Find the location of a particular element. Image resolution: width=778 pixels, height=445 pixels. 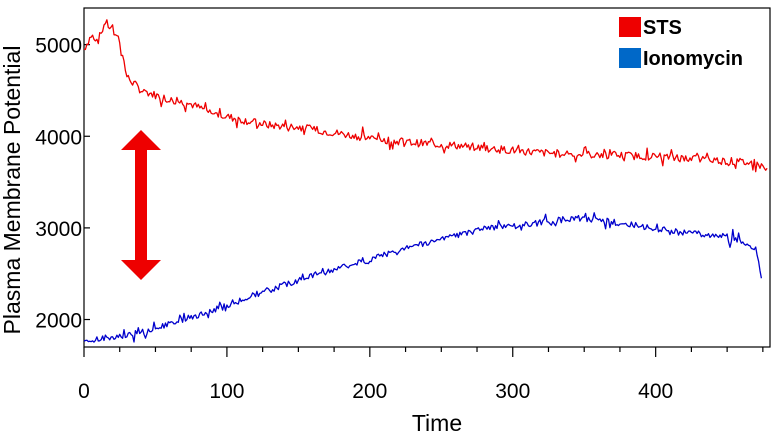

y-tick-label: 5000 is located at coordinates (58, 46).